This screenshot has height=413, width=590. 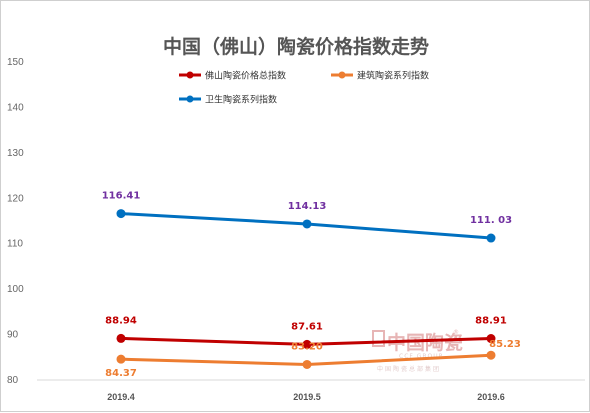 I want to click on watermark-logo-mark, so click(x=378, y=338).